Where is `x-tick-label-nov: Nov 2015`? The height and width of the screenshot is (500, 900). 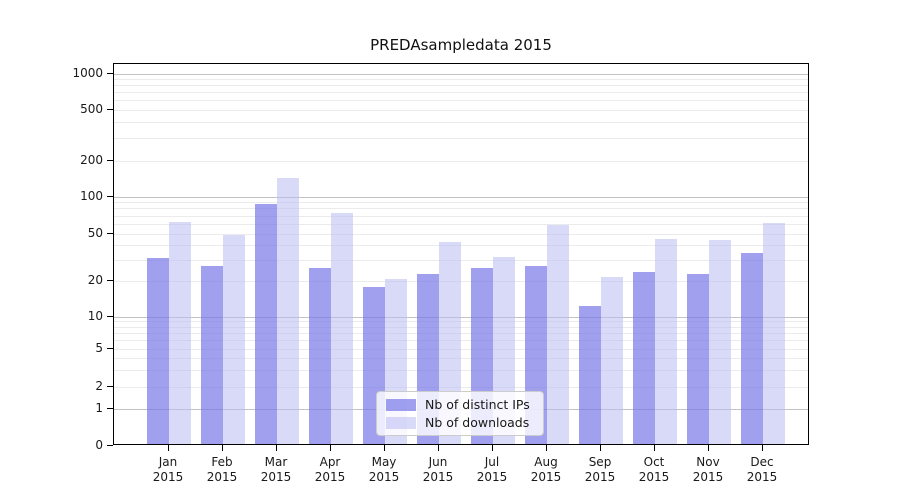 x-tick-label-nov: Nov 2015 is located at coordinates (708, 470).